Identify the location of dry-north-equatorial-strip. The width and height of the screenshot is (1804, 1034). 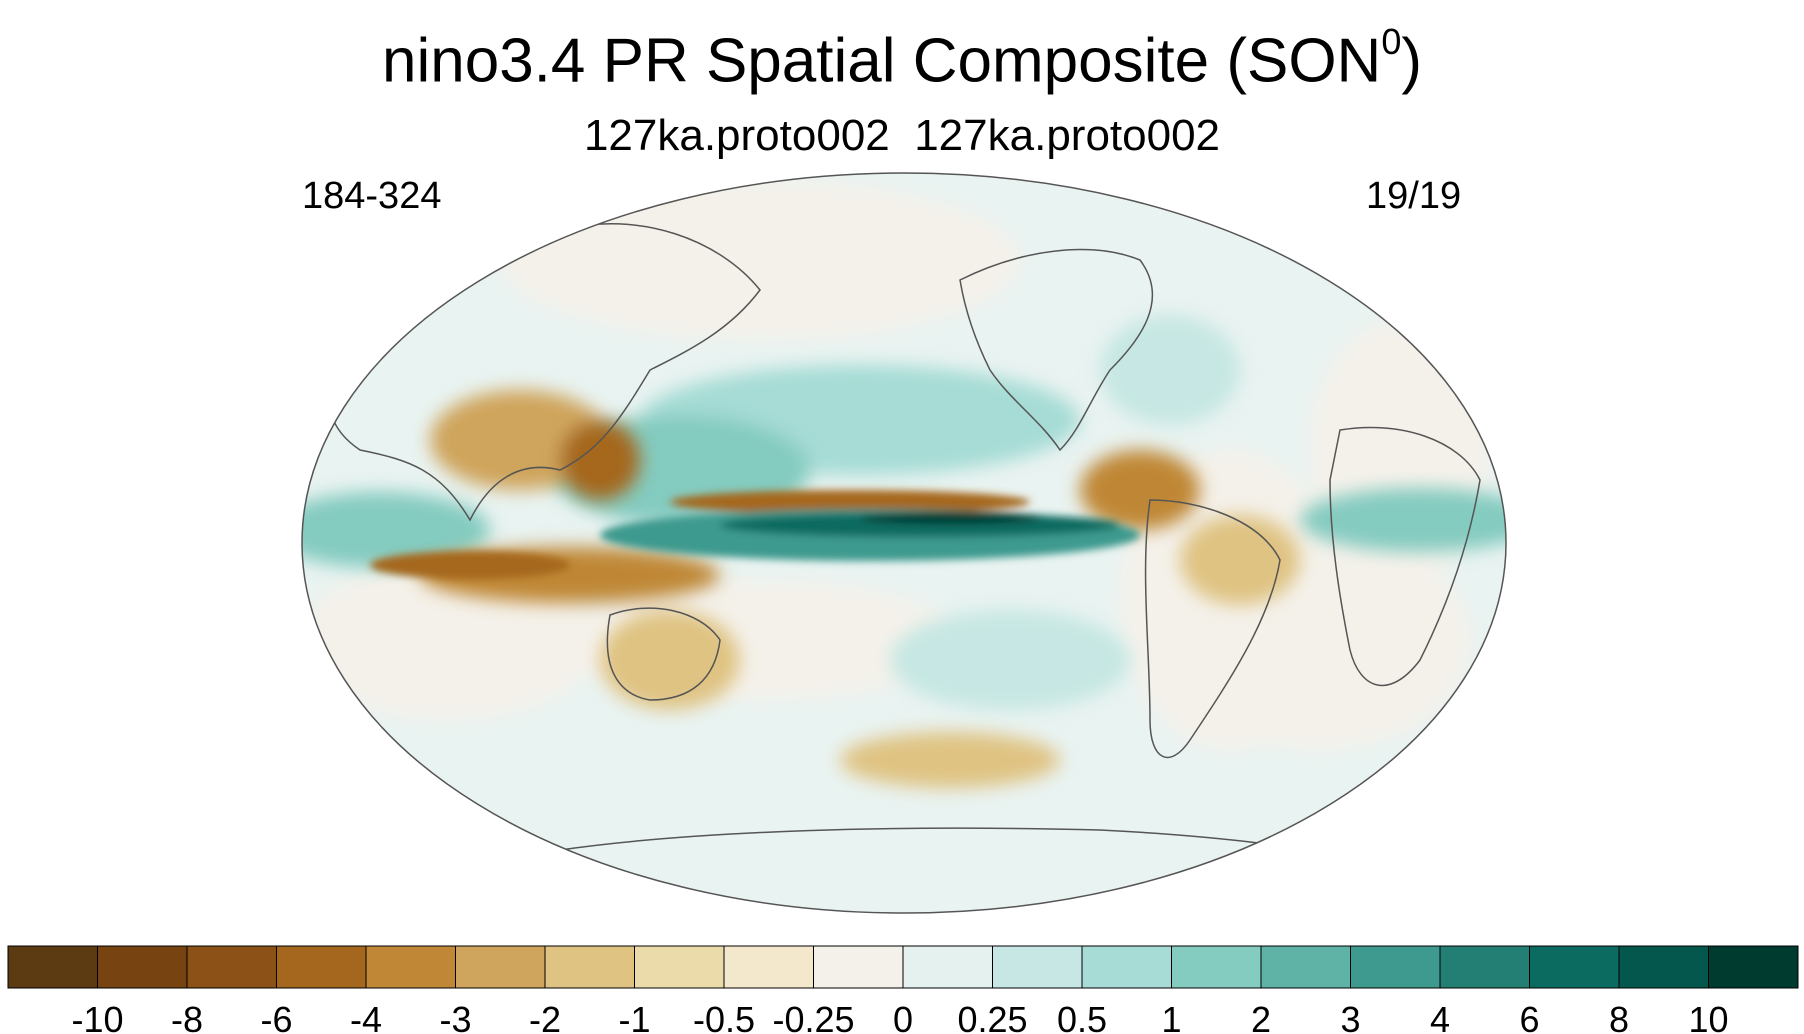
(850, 502).